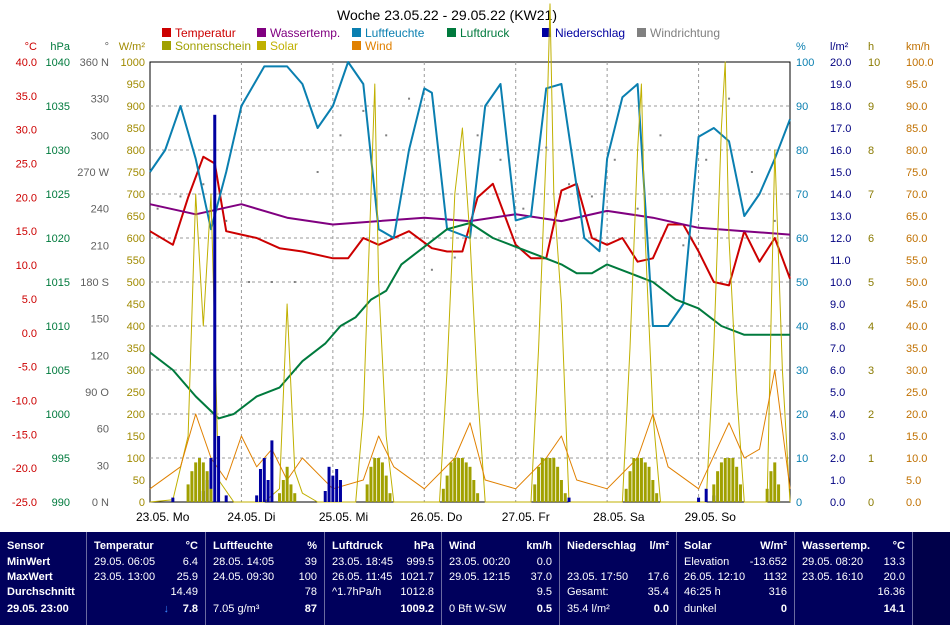 Image resolution: width=950 pixels, height=625 pixels. I want to click on wind-line, so click(470, 429).